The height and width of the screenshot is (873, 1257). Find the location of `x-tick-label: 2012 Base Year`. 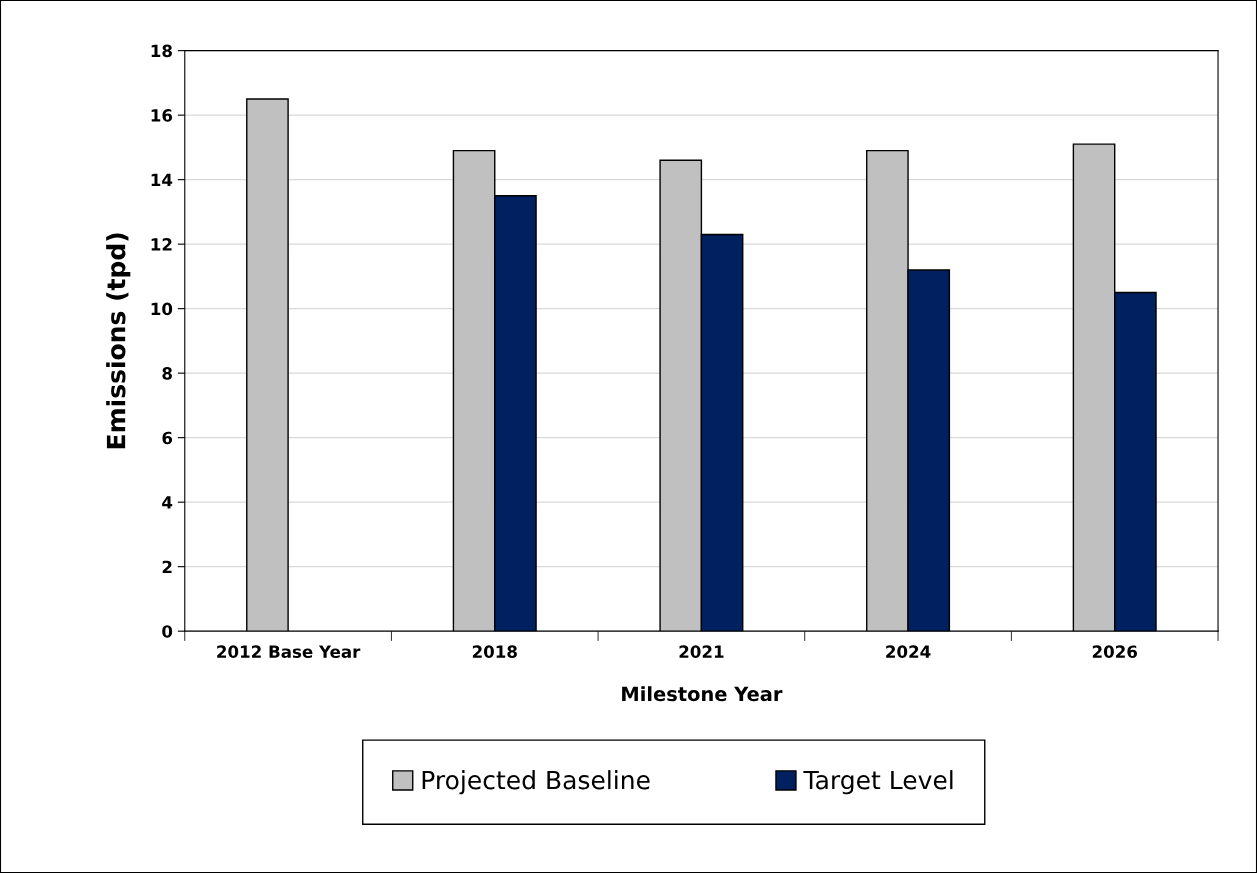

x-tick-label: 2012 Base Year is located at coordinates (289, 651).